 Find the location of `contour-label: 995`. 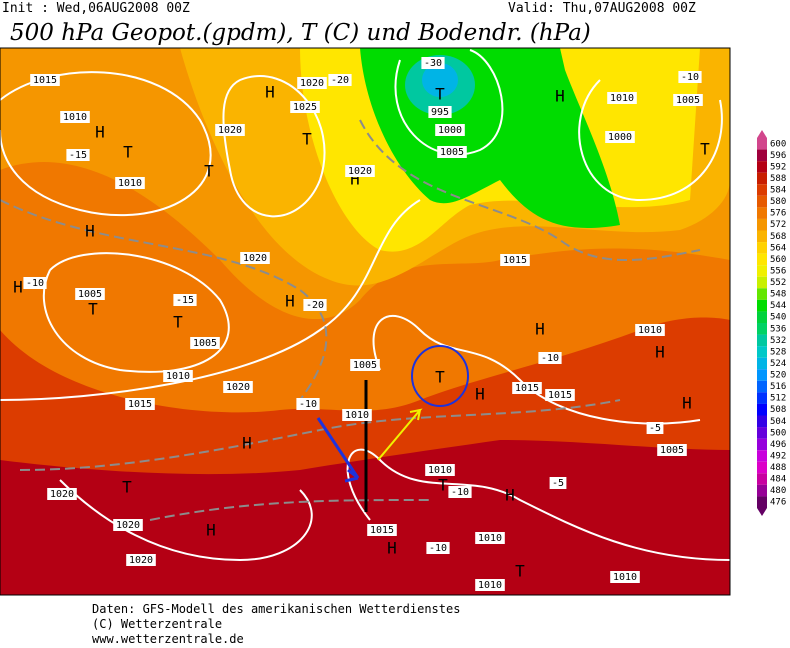

contour-label: 995 is located at coordinates (440, 112).